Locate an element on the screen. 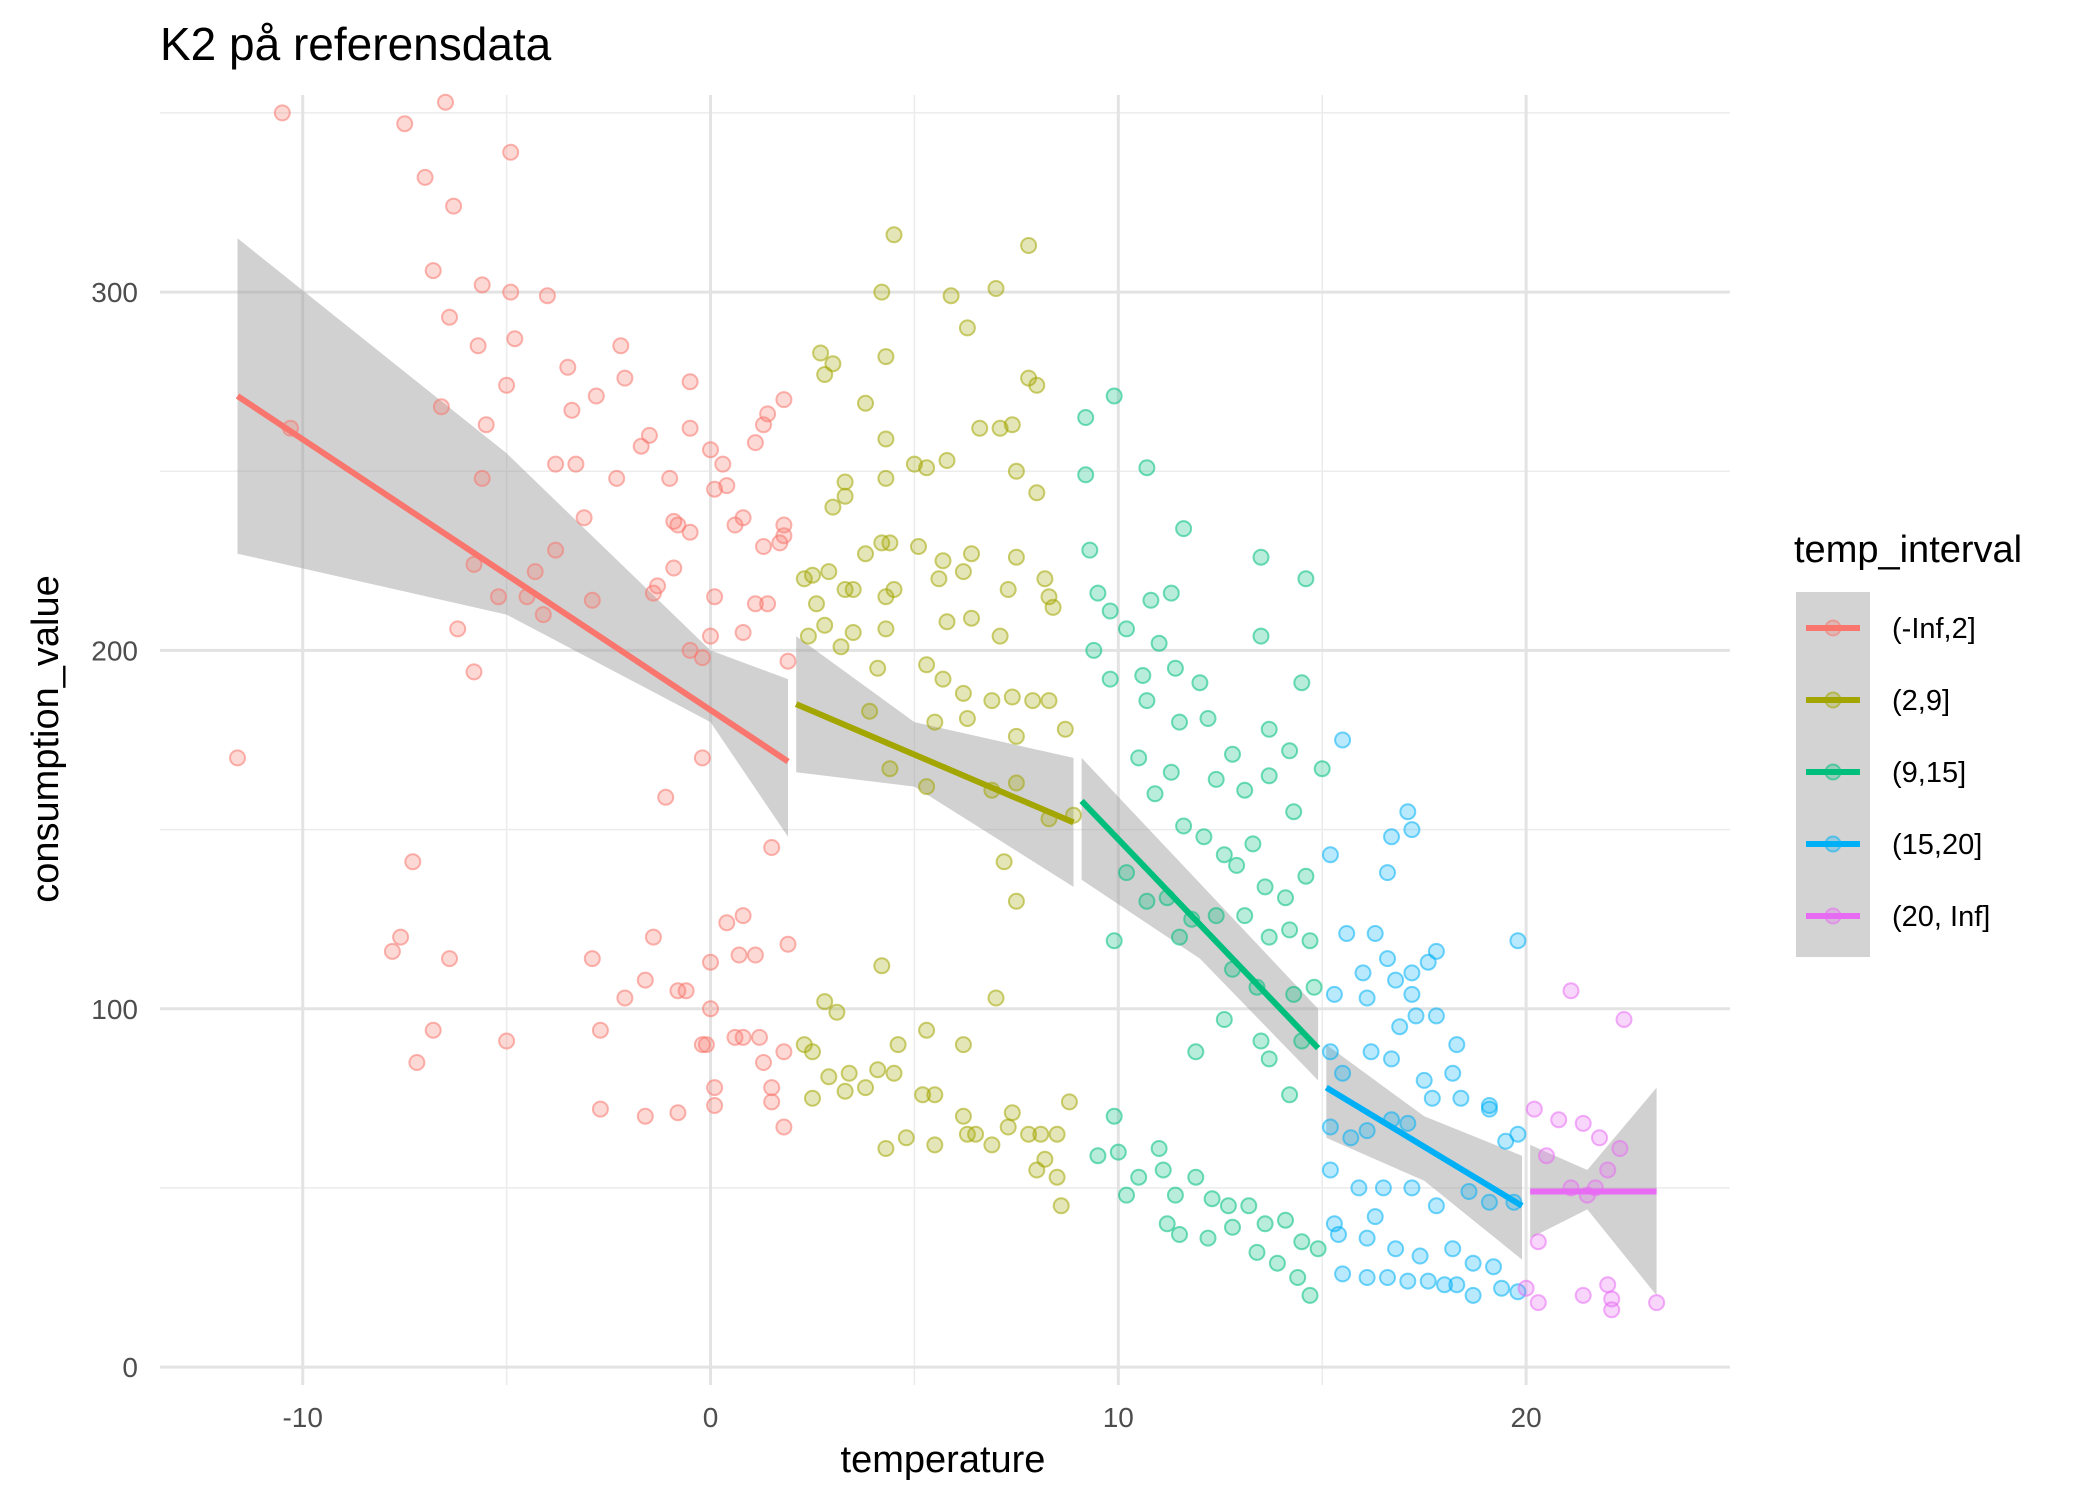  y-axis-ticks: 0 100 200 300 is located at coordinates (114, 830).